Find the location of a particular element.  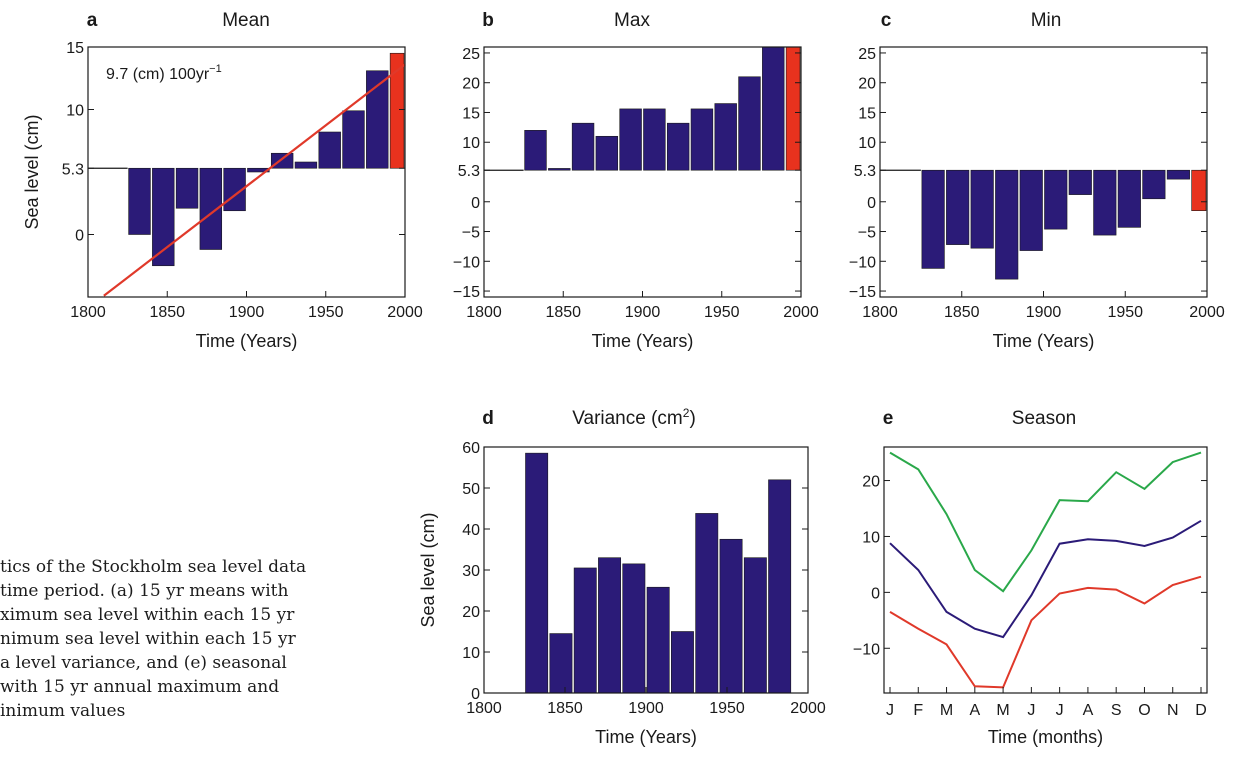

panel-label: c is located at coordinates (886, 20).